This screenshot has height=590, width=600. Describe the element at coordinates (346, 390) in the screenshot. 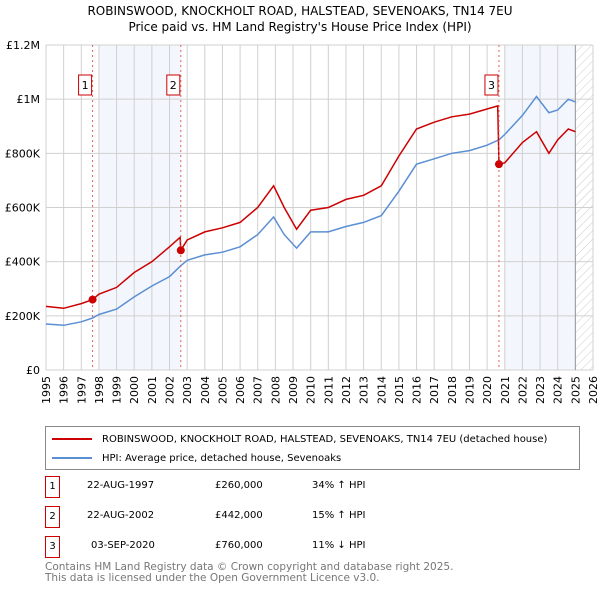

I see `x-tick-label: 2012` at that location.